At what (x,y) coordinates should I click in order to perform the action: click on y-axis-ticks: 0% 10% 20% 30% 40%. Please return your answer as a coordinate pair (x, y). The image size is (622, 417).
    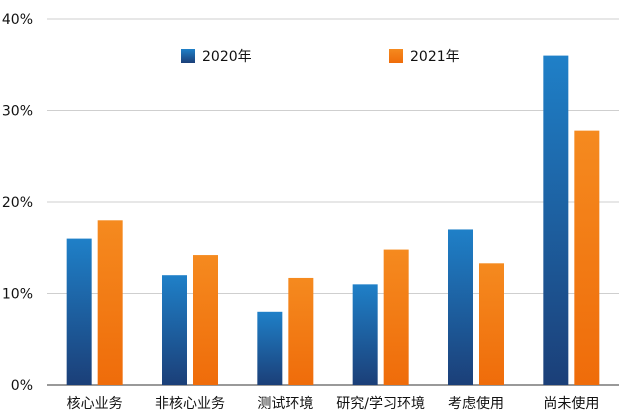
    Looking at the image, I should click on (17, 203).